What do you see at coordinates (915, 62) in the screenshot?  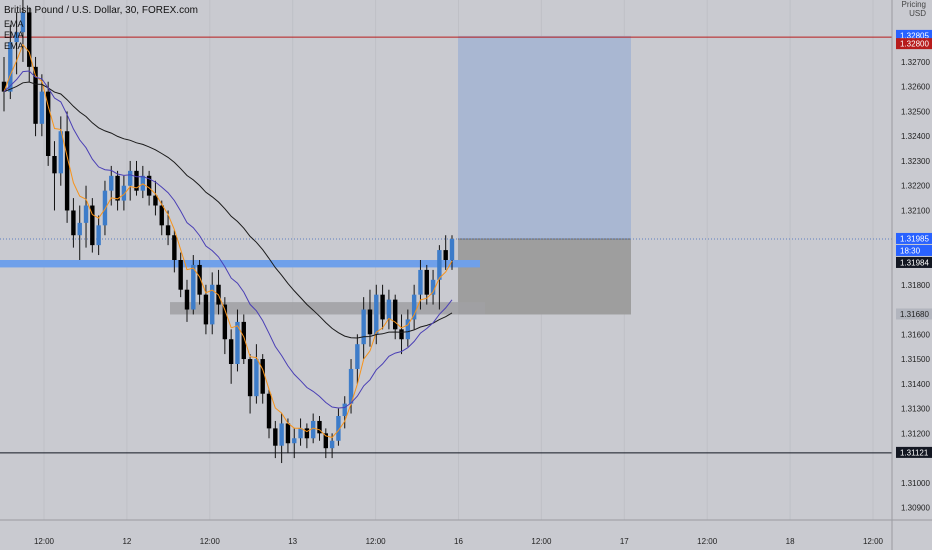 I see `price-axis-tick-label: 1.32700` at bounding box center [915, 62].